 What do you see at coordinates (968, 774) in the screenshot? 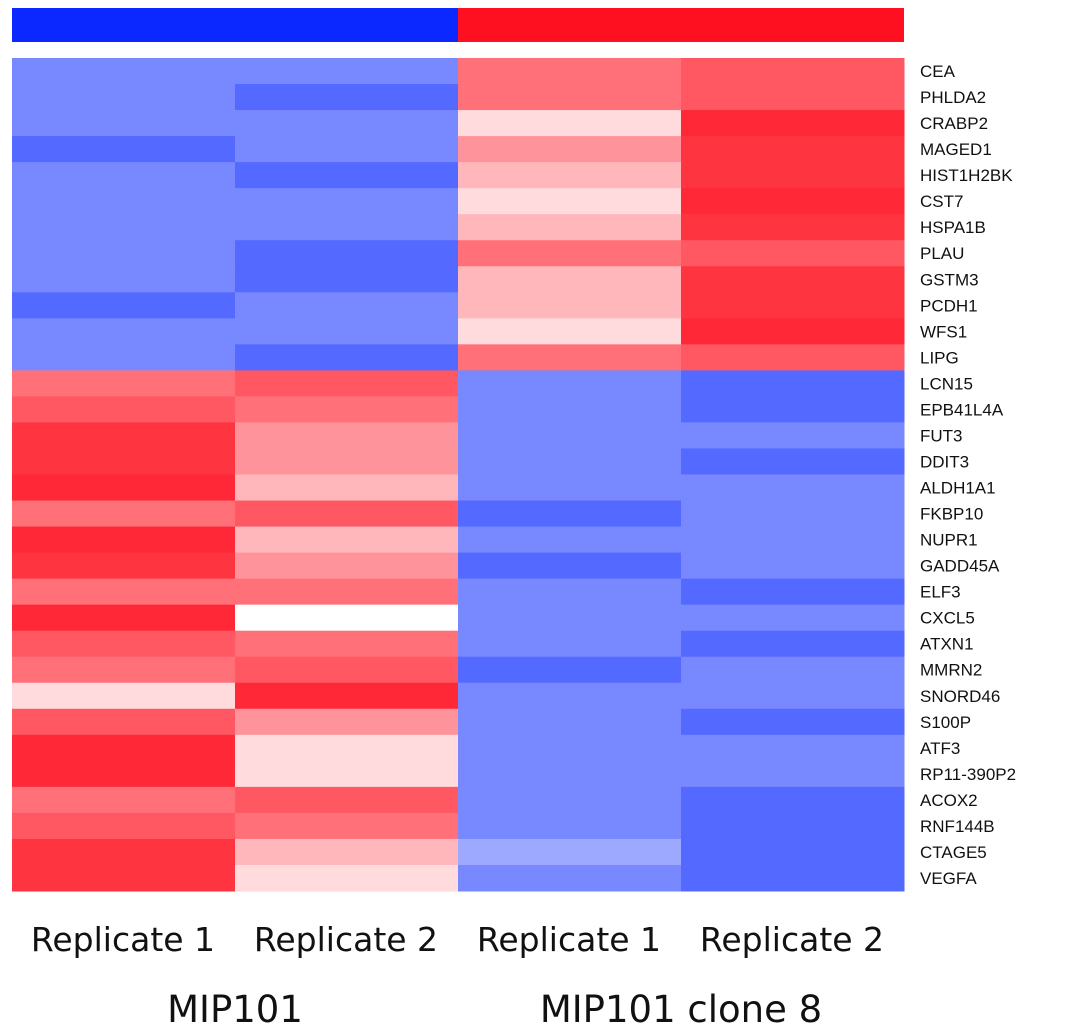
I see `gene-label: RP11-390P2` at bounding box center [968, 774].